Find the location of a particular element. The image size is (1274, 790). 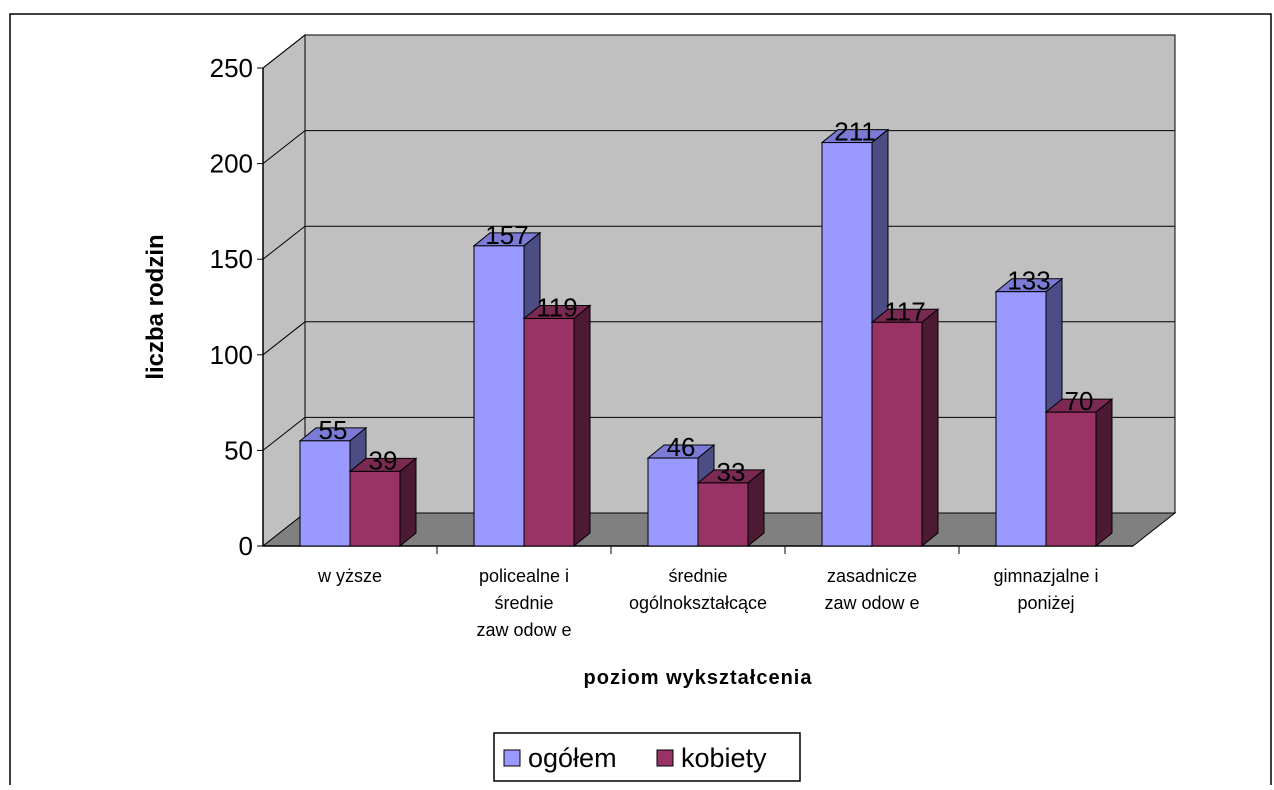

side-wall is located at coordinates (284, 290).